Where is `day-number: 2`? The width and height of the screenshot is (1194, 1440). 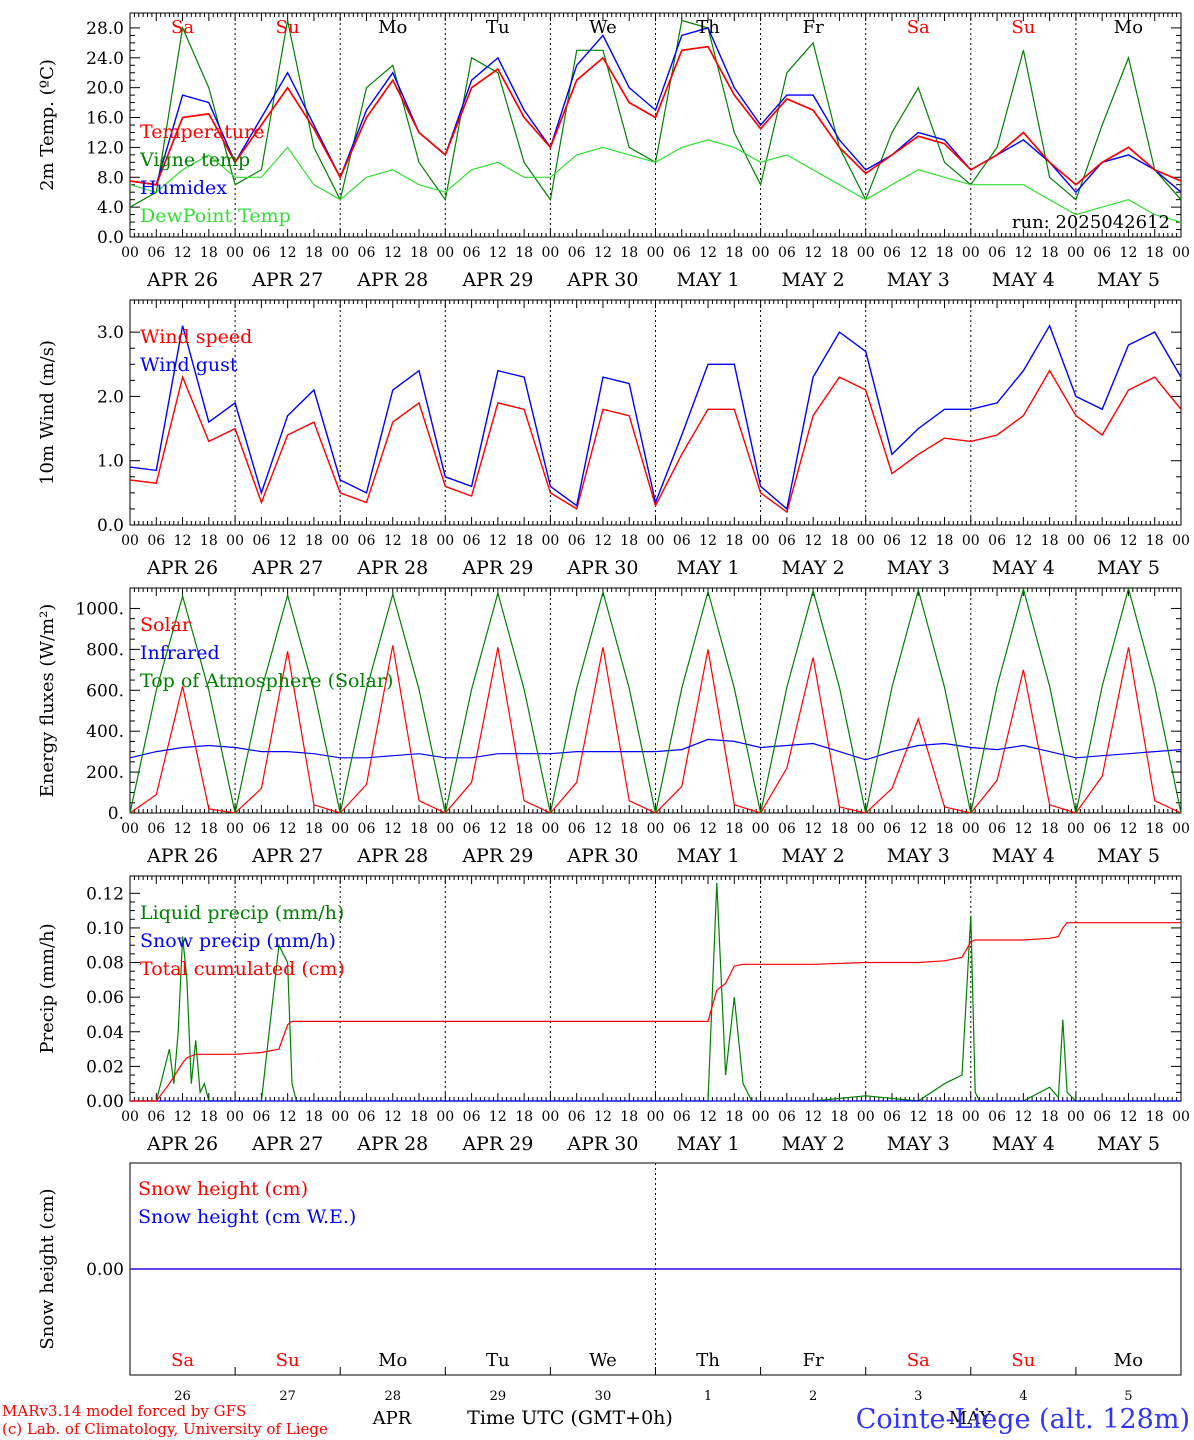 day-number: 2 is located at coordinates (813, 1396).